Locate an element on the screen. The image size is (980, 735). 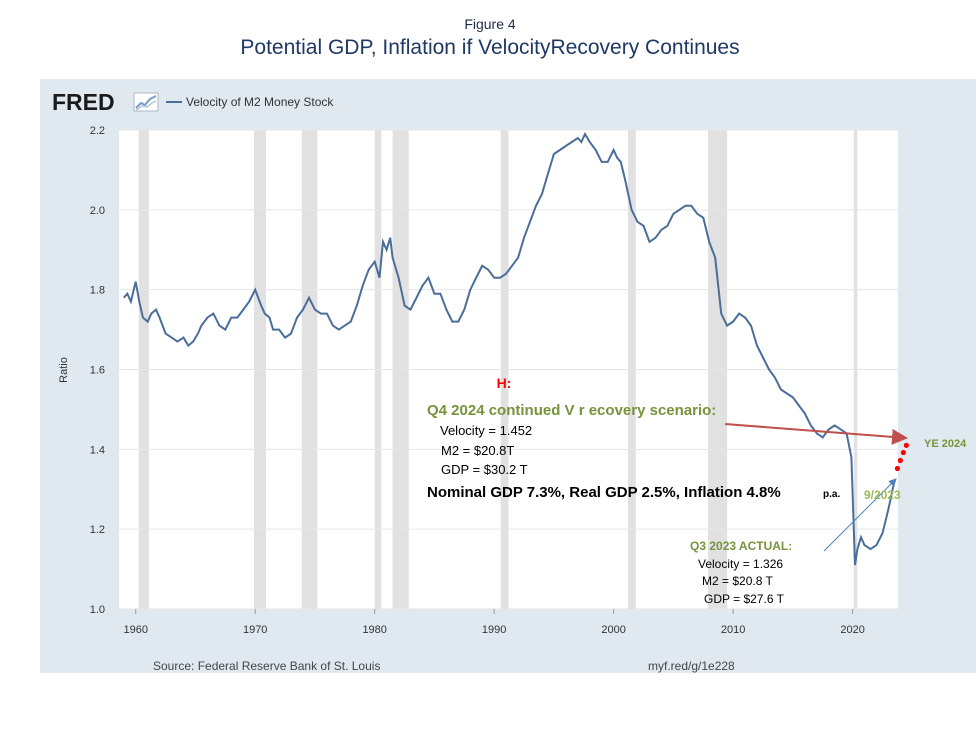
nominal-suffix: p.a. is located at coordinates (831, 494).